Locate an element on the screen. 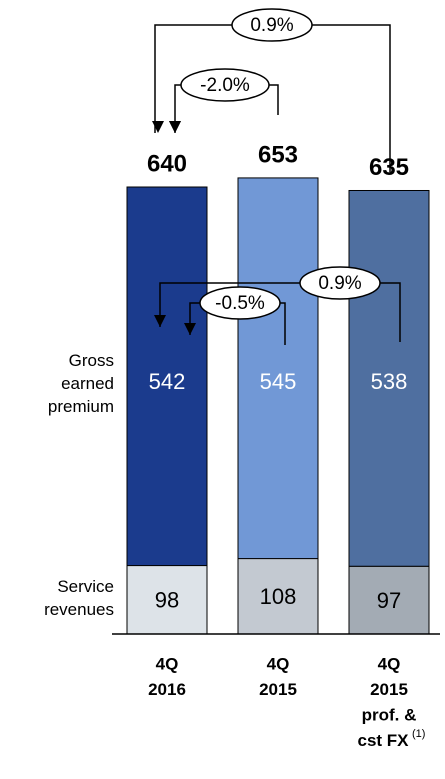  x-tick-label: prof. & is located at coordinates (389, 714).